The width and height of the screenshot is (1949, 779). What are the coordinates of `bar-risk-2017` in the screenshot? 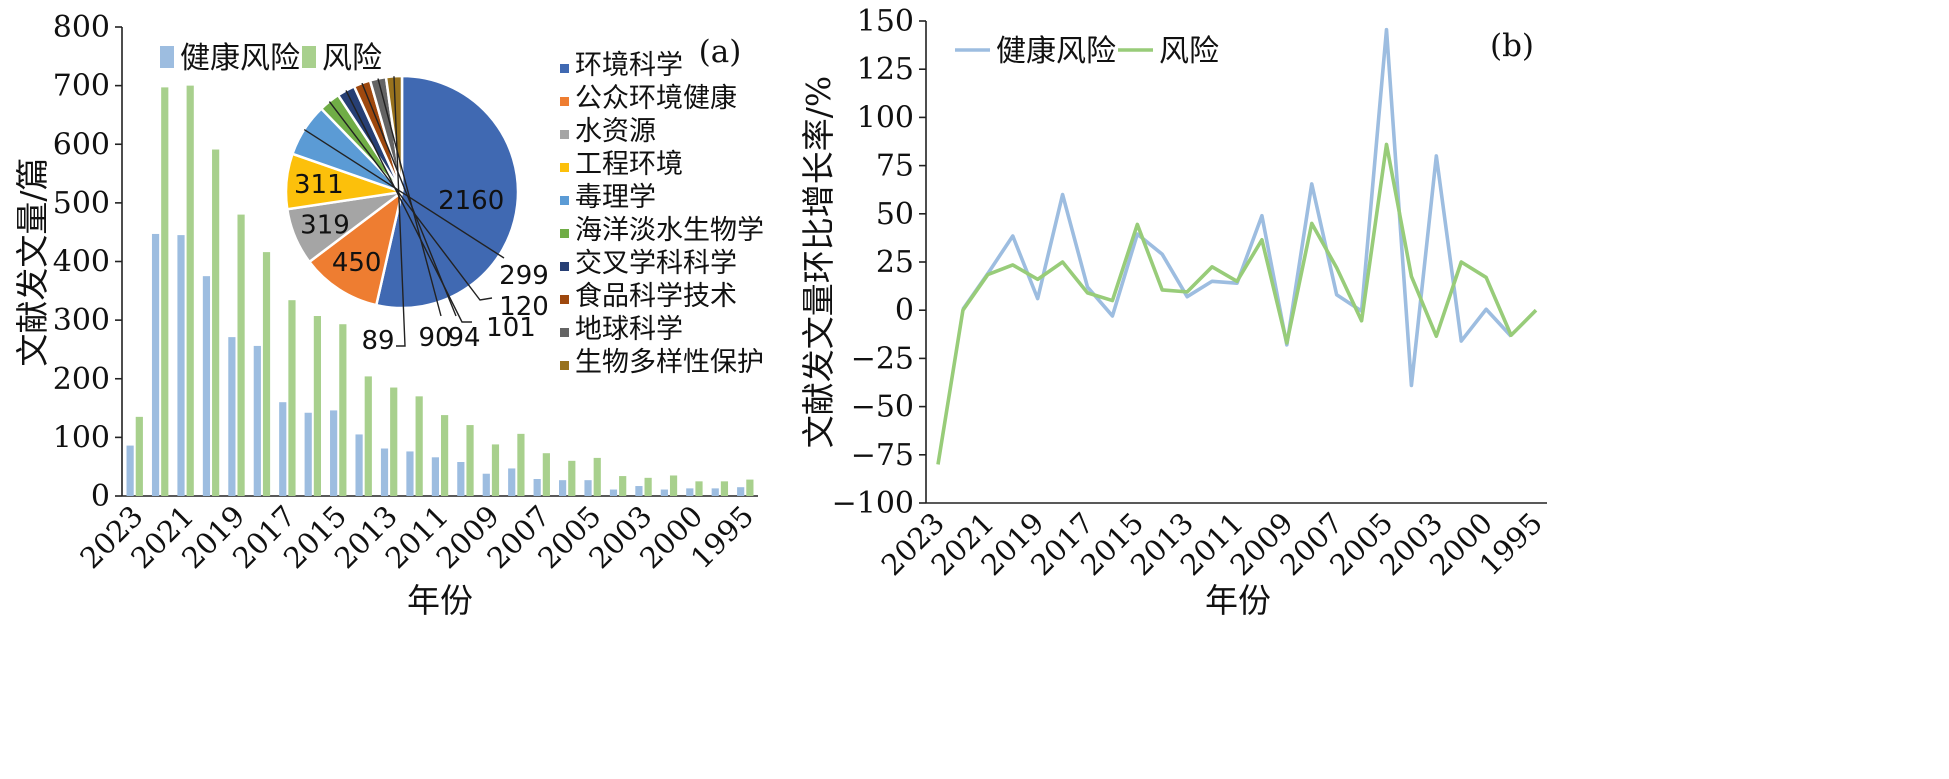 It's located at (292, 398).